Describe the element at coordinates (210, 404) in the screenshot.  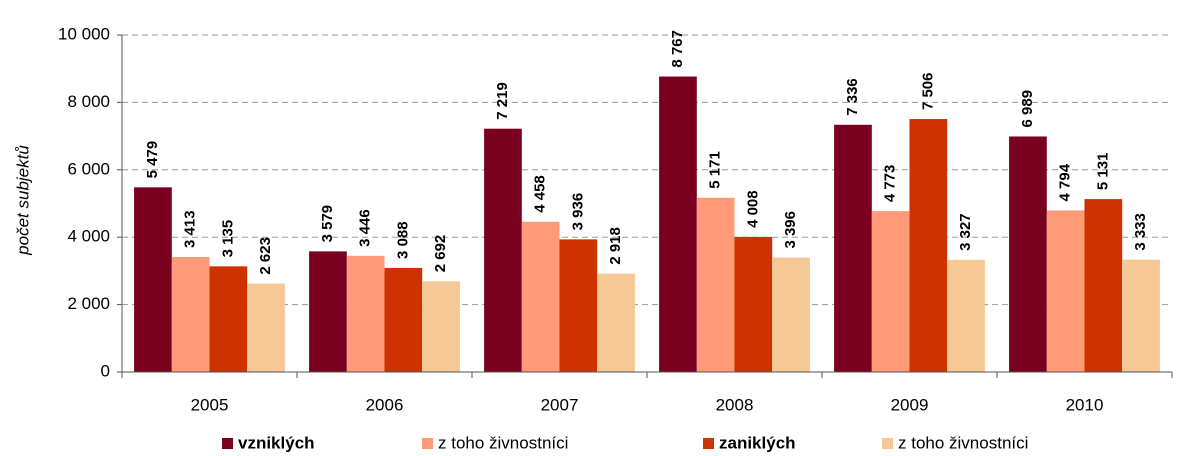
I see `x-tick-label: 2005` at that location.